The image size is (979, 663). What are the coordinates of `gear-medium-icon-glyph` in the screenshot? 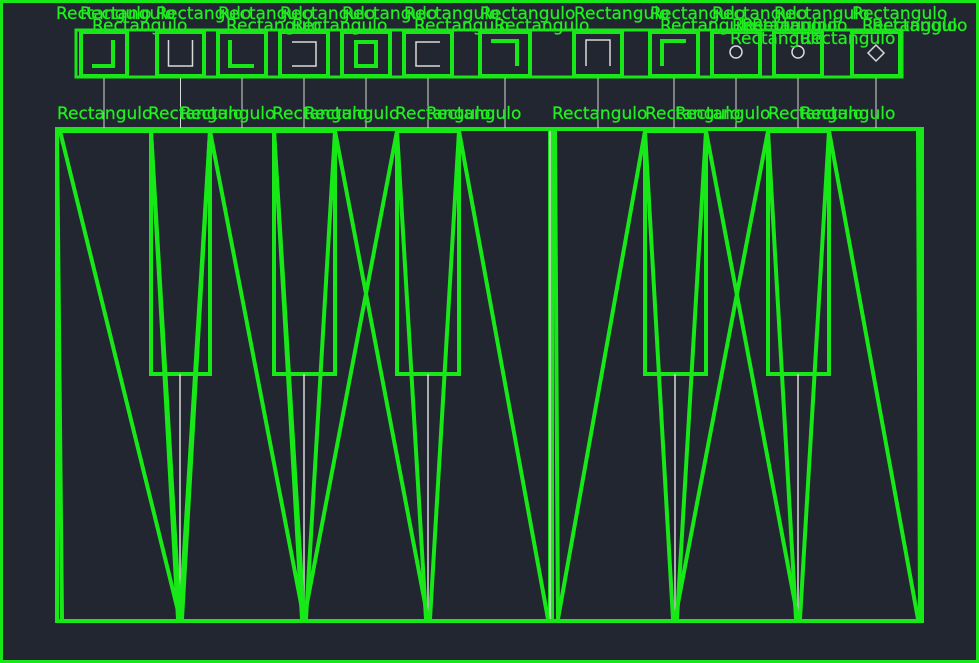 It's located at (798, 52).